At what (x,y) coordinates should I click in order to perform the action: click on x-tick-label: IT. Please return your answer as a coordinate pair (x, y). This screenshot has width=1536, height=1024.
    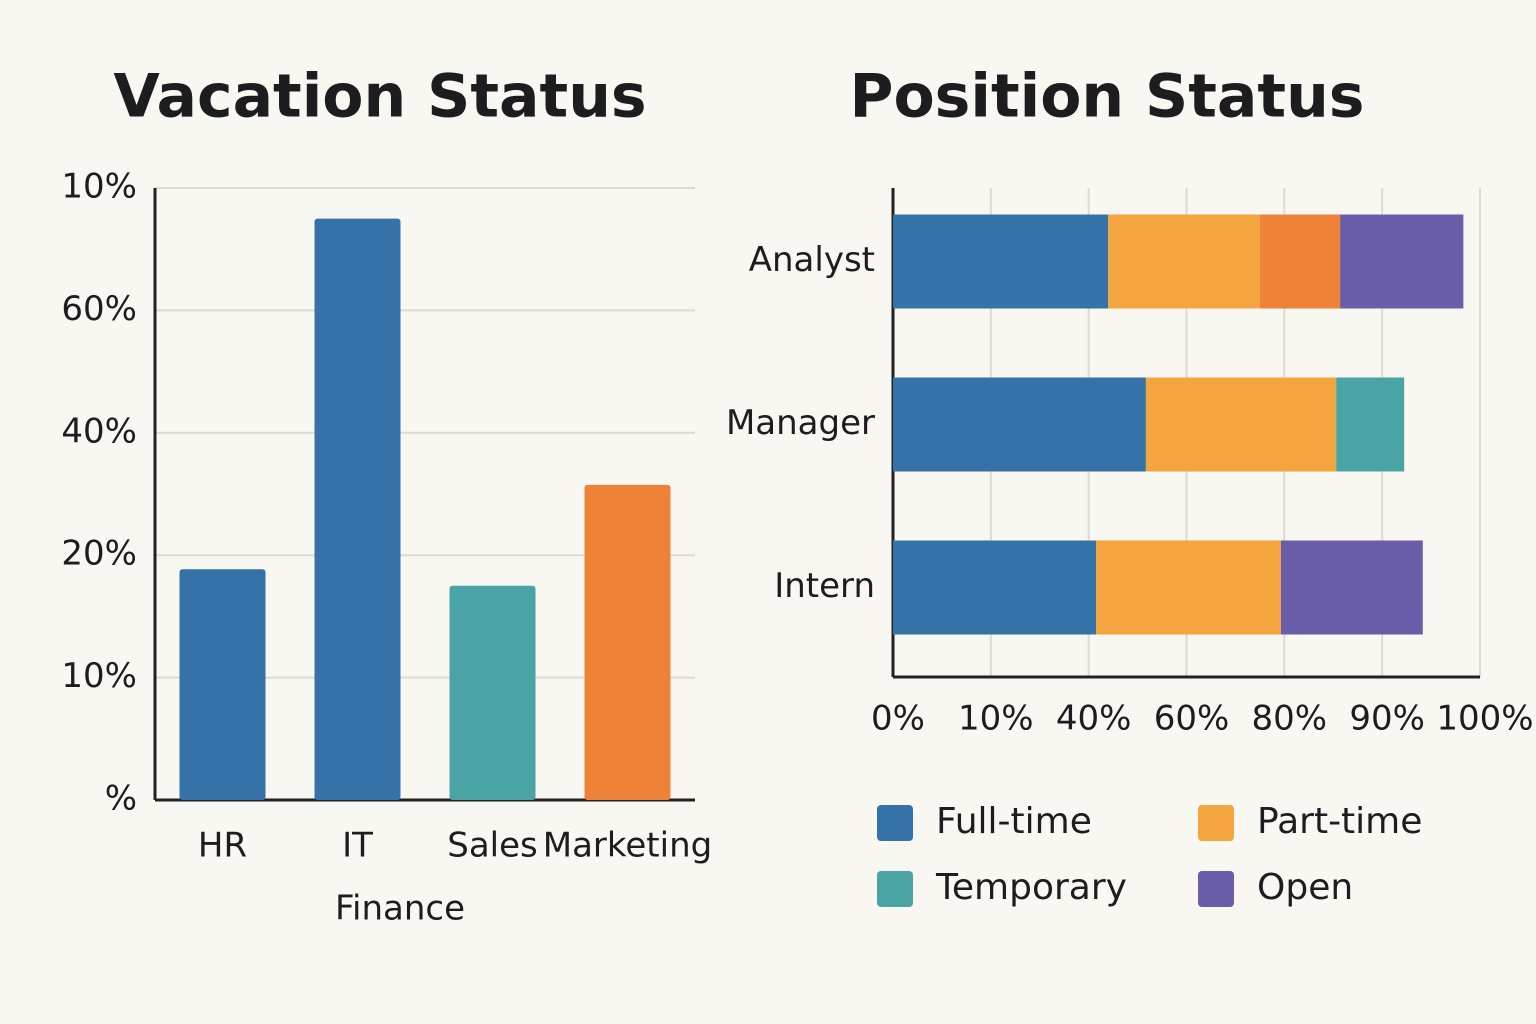
    Looking at the image, I should click on (357, 846).